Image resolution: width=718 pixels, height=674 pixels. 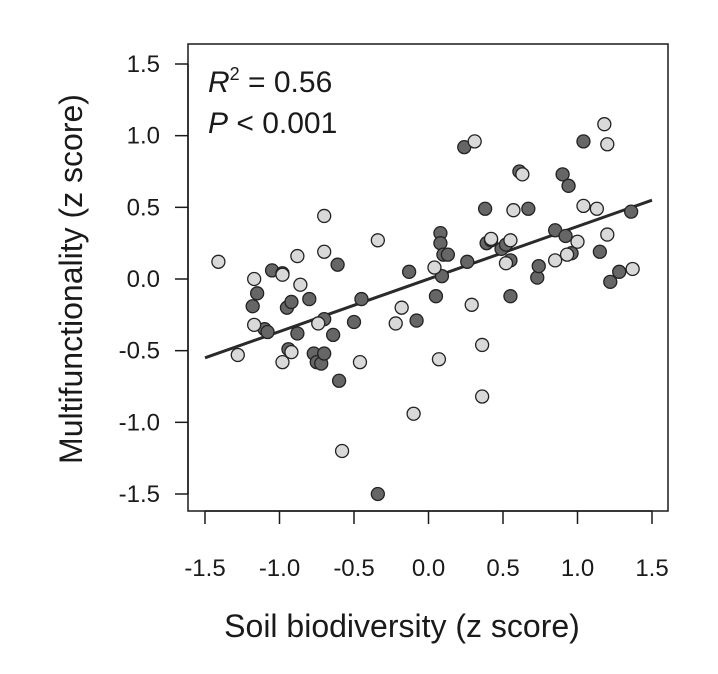 I want to click on y-tick-label: -0.5, so click(x=139, y=351).